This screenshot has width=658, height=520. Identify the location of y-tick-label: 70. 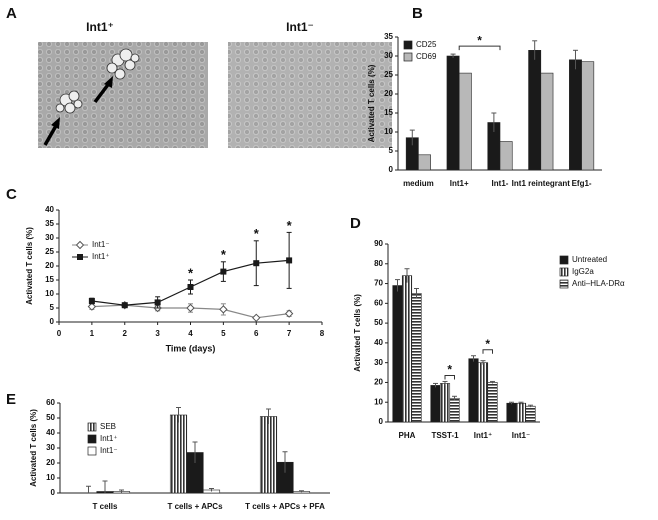
(378, 283).